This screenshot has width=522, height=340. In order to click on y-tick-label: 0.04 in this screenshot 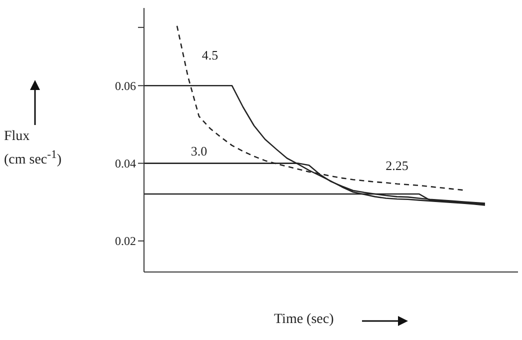, I will do `click(125, 163)`.